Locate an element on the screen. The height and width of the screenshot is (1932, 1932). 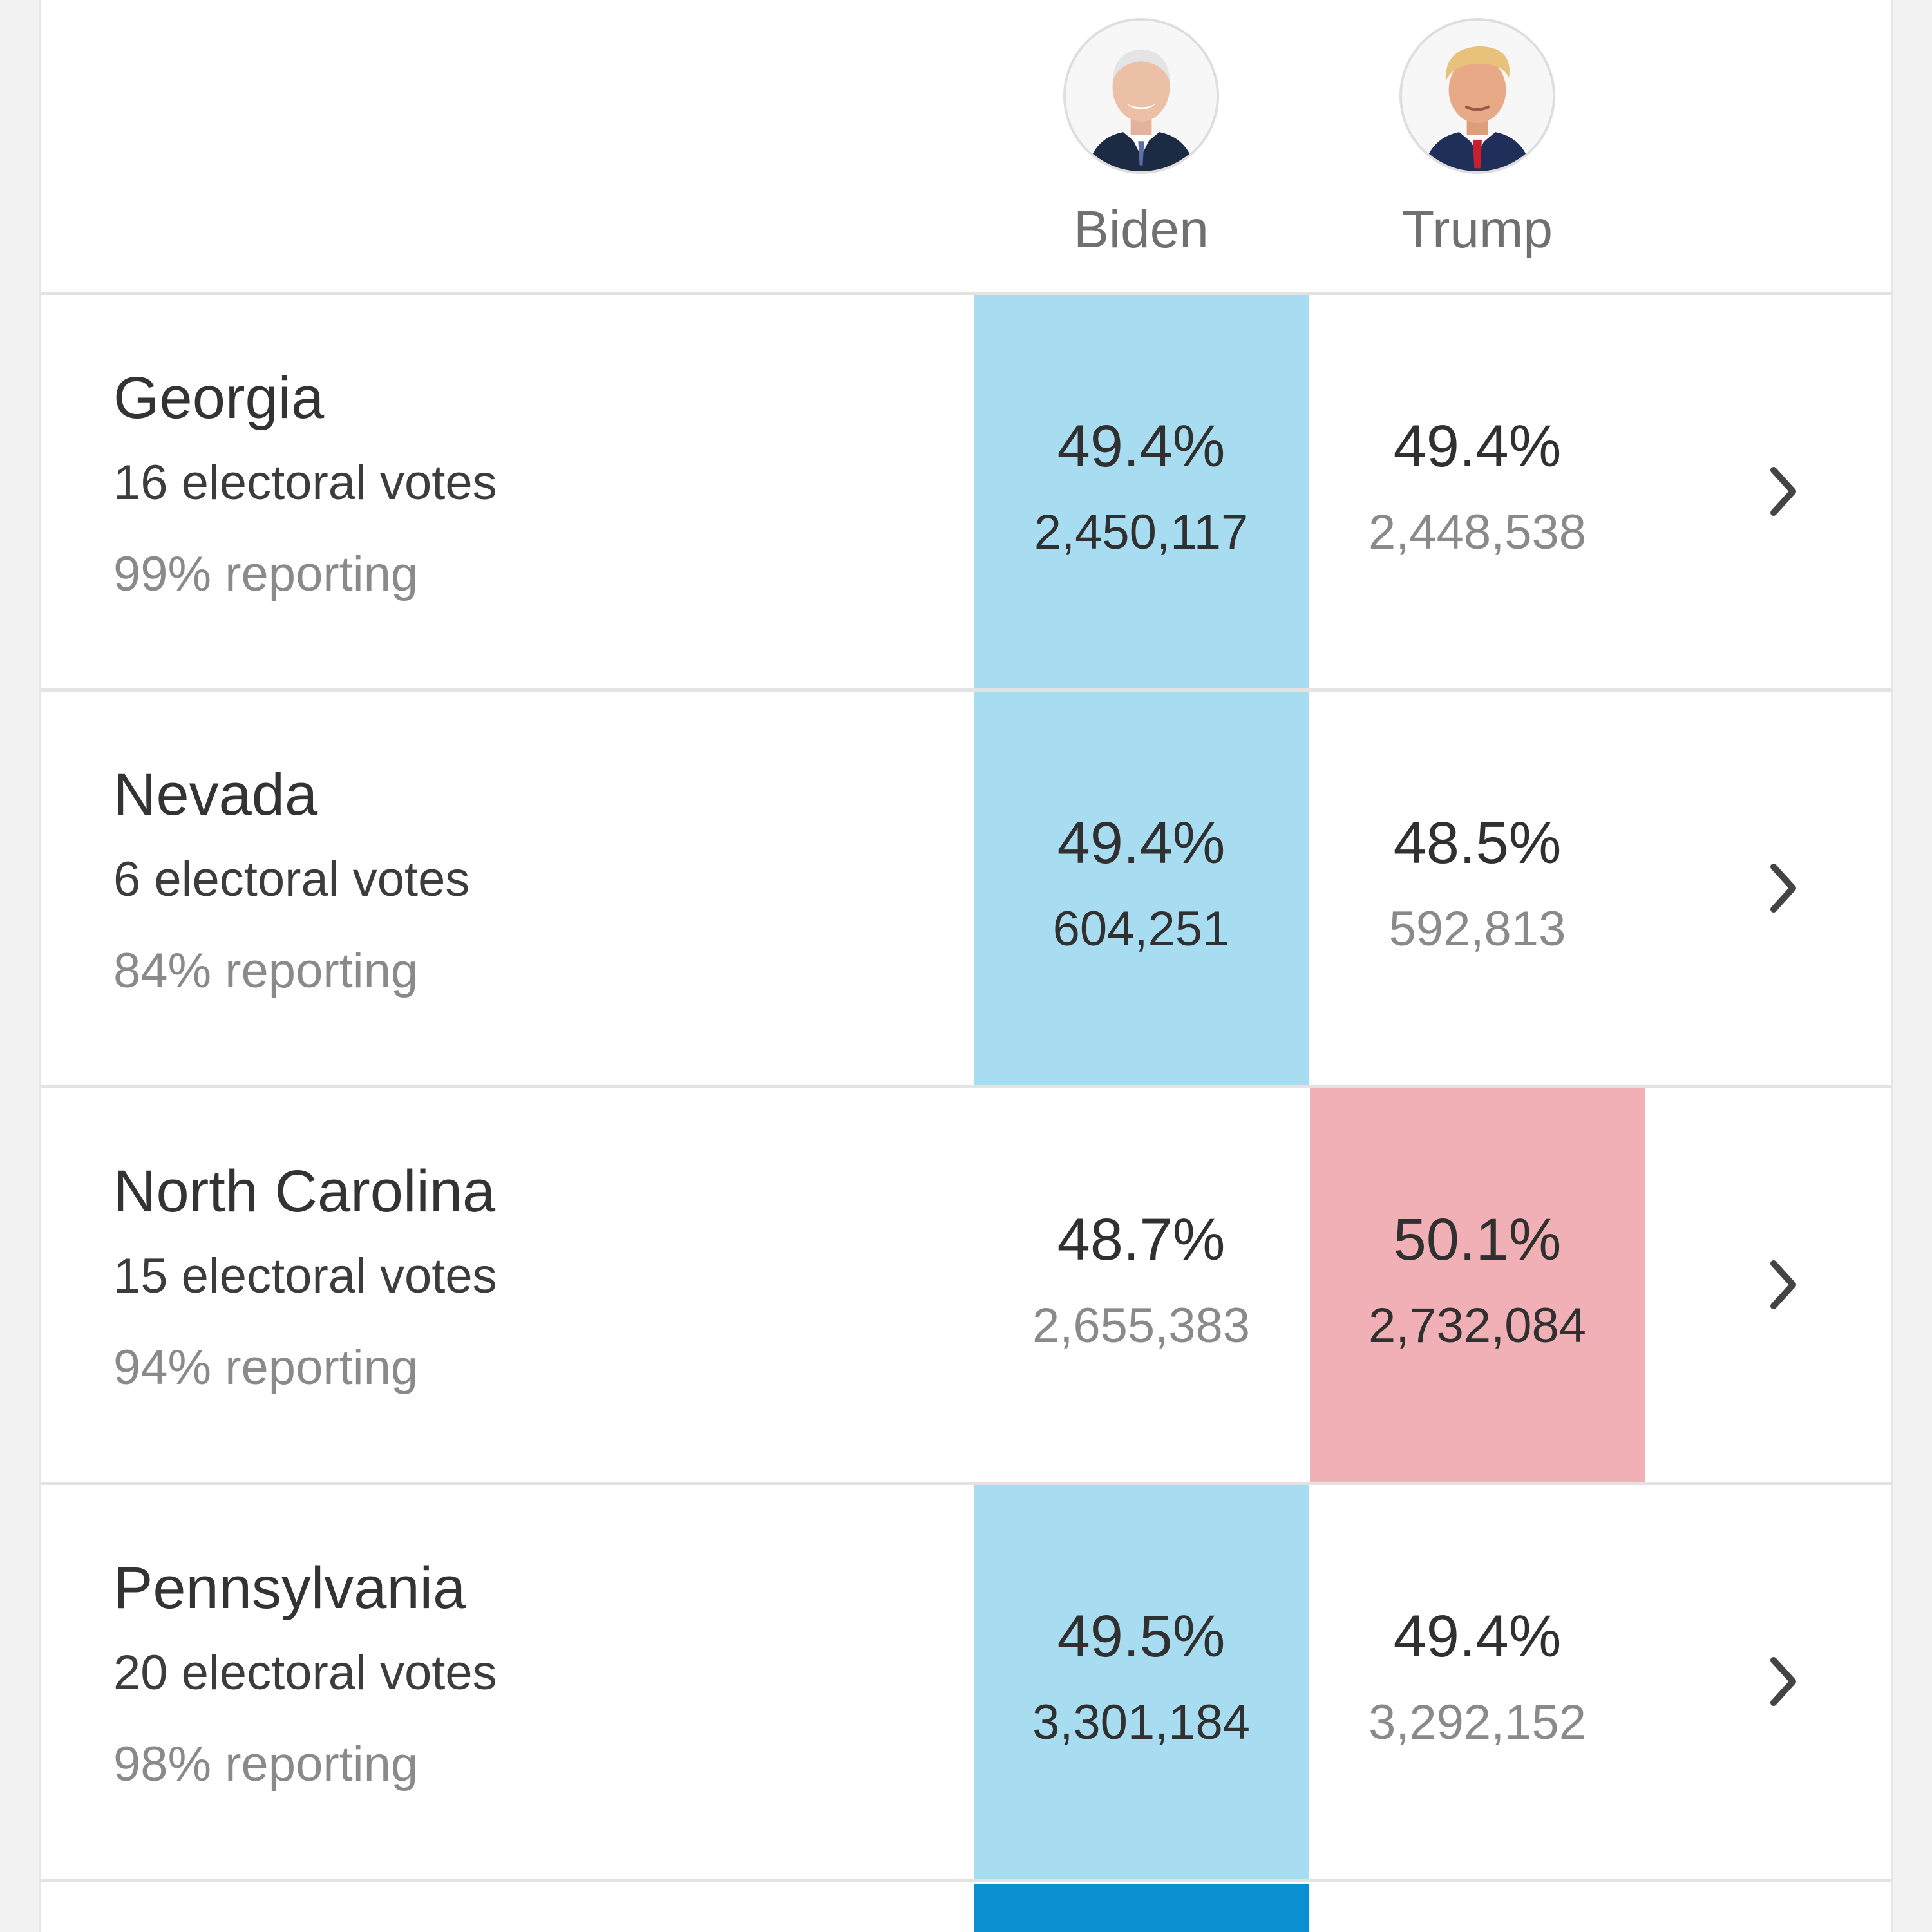
trump-vote-count: 2,732,084 is located at coordinates (1477, 1325).